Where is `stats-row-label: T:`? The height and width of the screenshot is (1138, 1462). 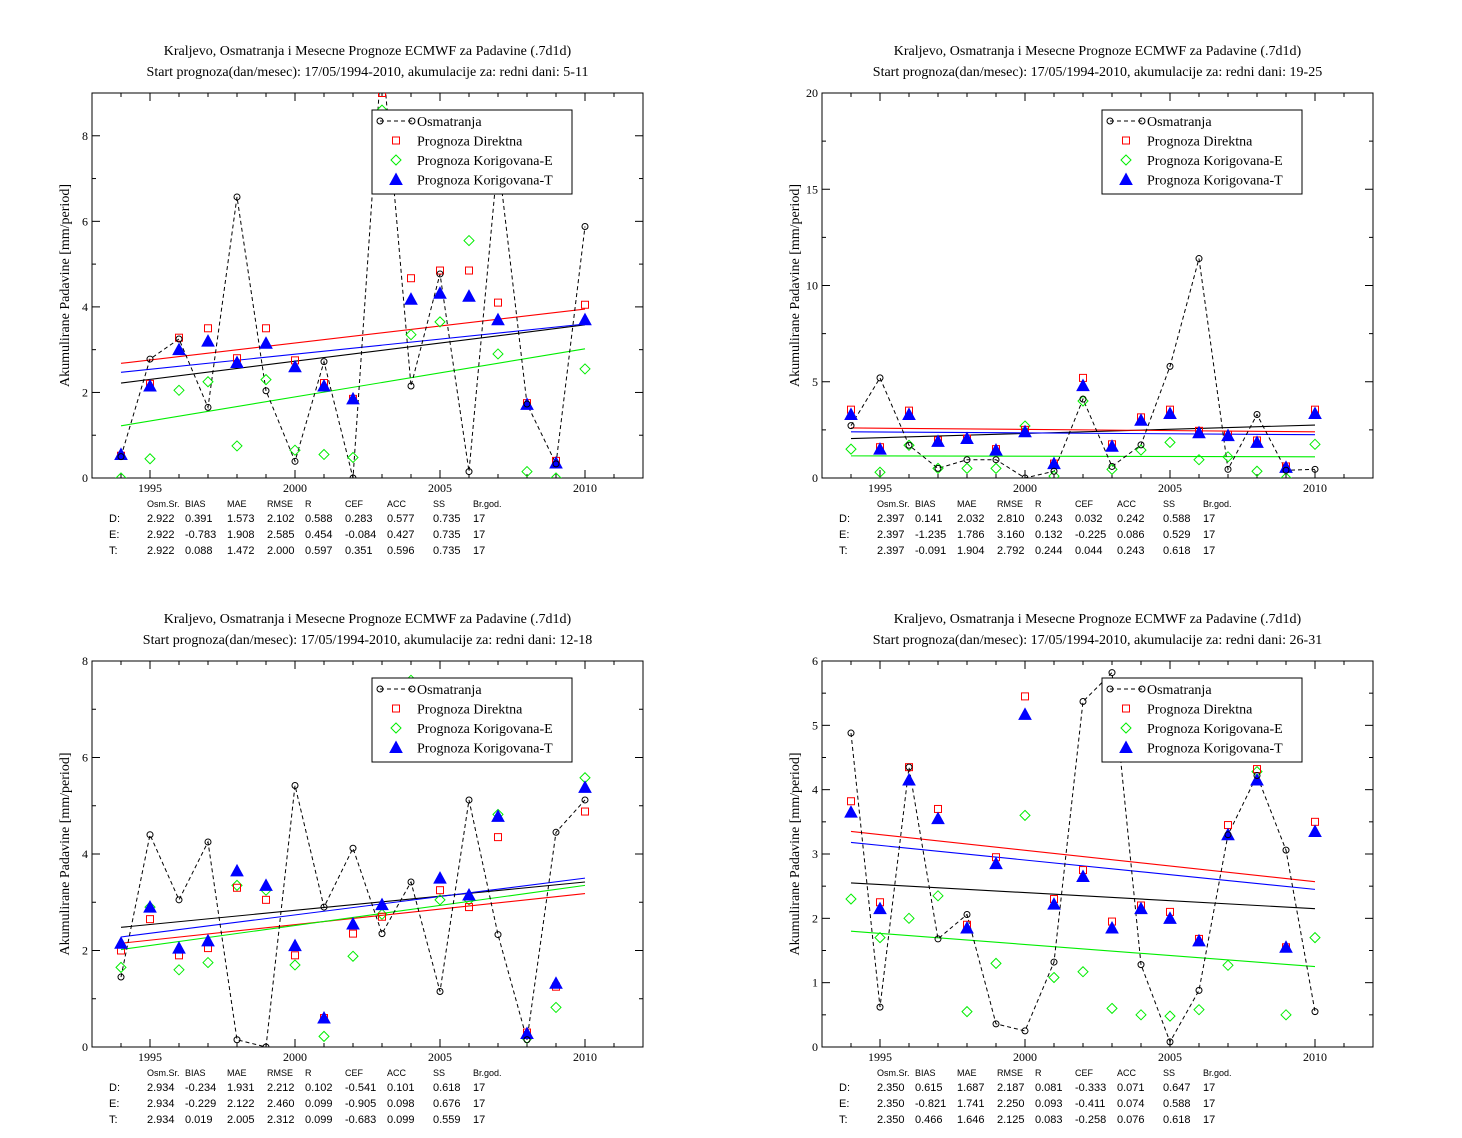
stats-row-label: T: is located at coordinates (843, 1120).